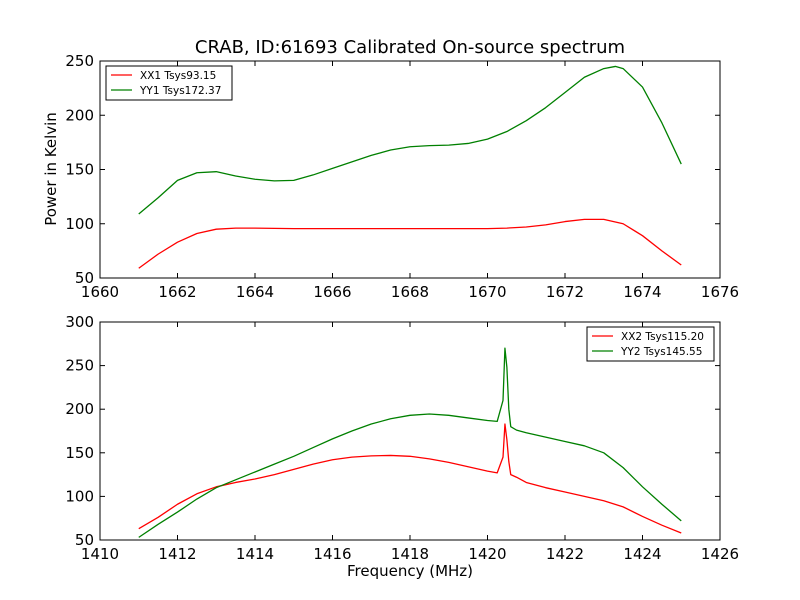 The width and height of the screenshot is (800, 600). What do you see at coordinates (255, 554) in the screenshot?
I see `bottom-plot-x-tick-label: 1414` at bounding box center [255, 554].